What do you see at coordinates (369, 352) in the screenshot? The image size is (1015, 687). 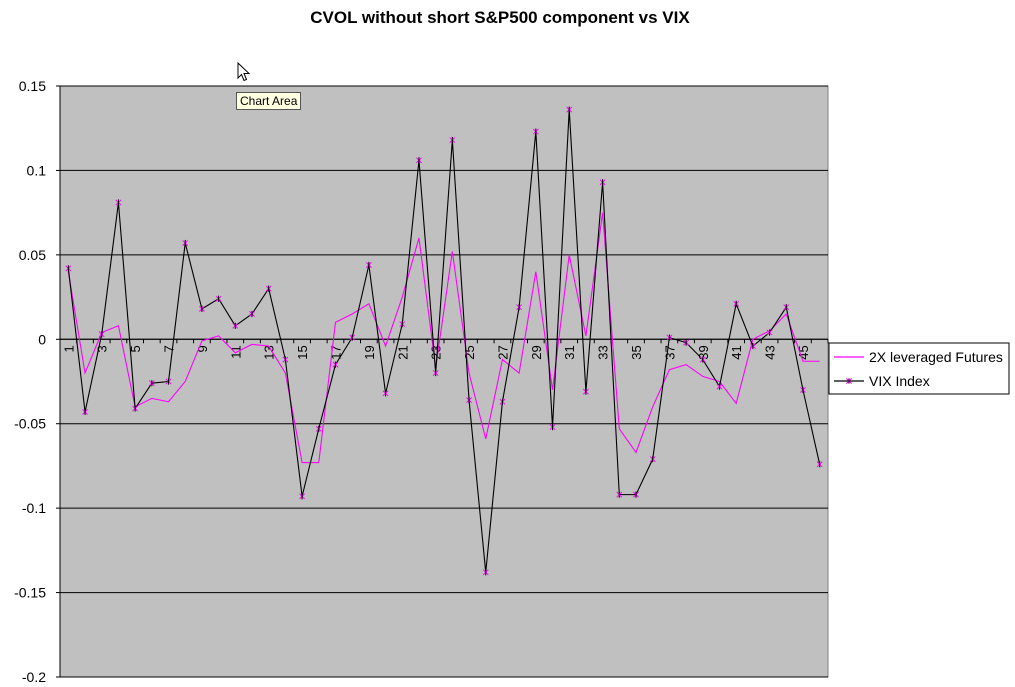 I see `x-tick-label: 19` at bounding box center [369, 352].